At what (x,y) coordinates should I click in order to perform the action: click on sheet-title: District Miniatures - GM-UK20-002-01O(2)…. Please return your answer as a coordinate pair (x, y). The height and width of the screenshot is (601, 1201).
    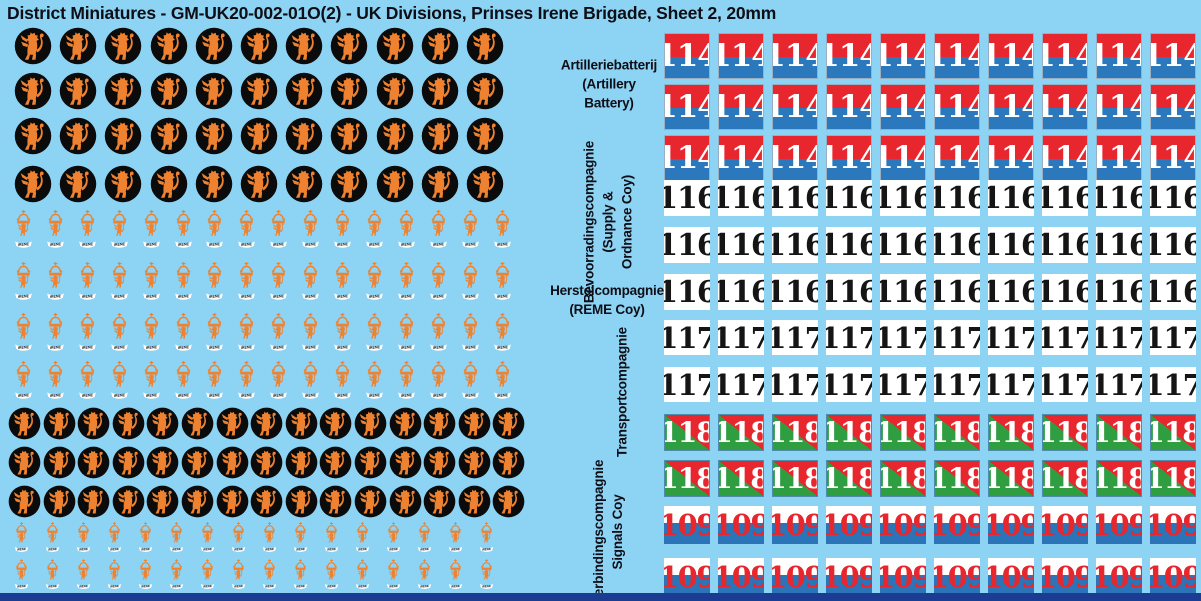
    Looking at the image, I should click on (392, 13).